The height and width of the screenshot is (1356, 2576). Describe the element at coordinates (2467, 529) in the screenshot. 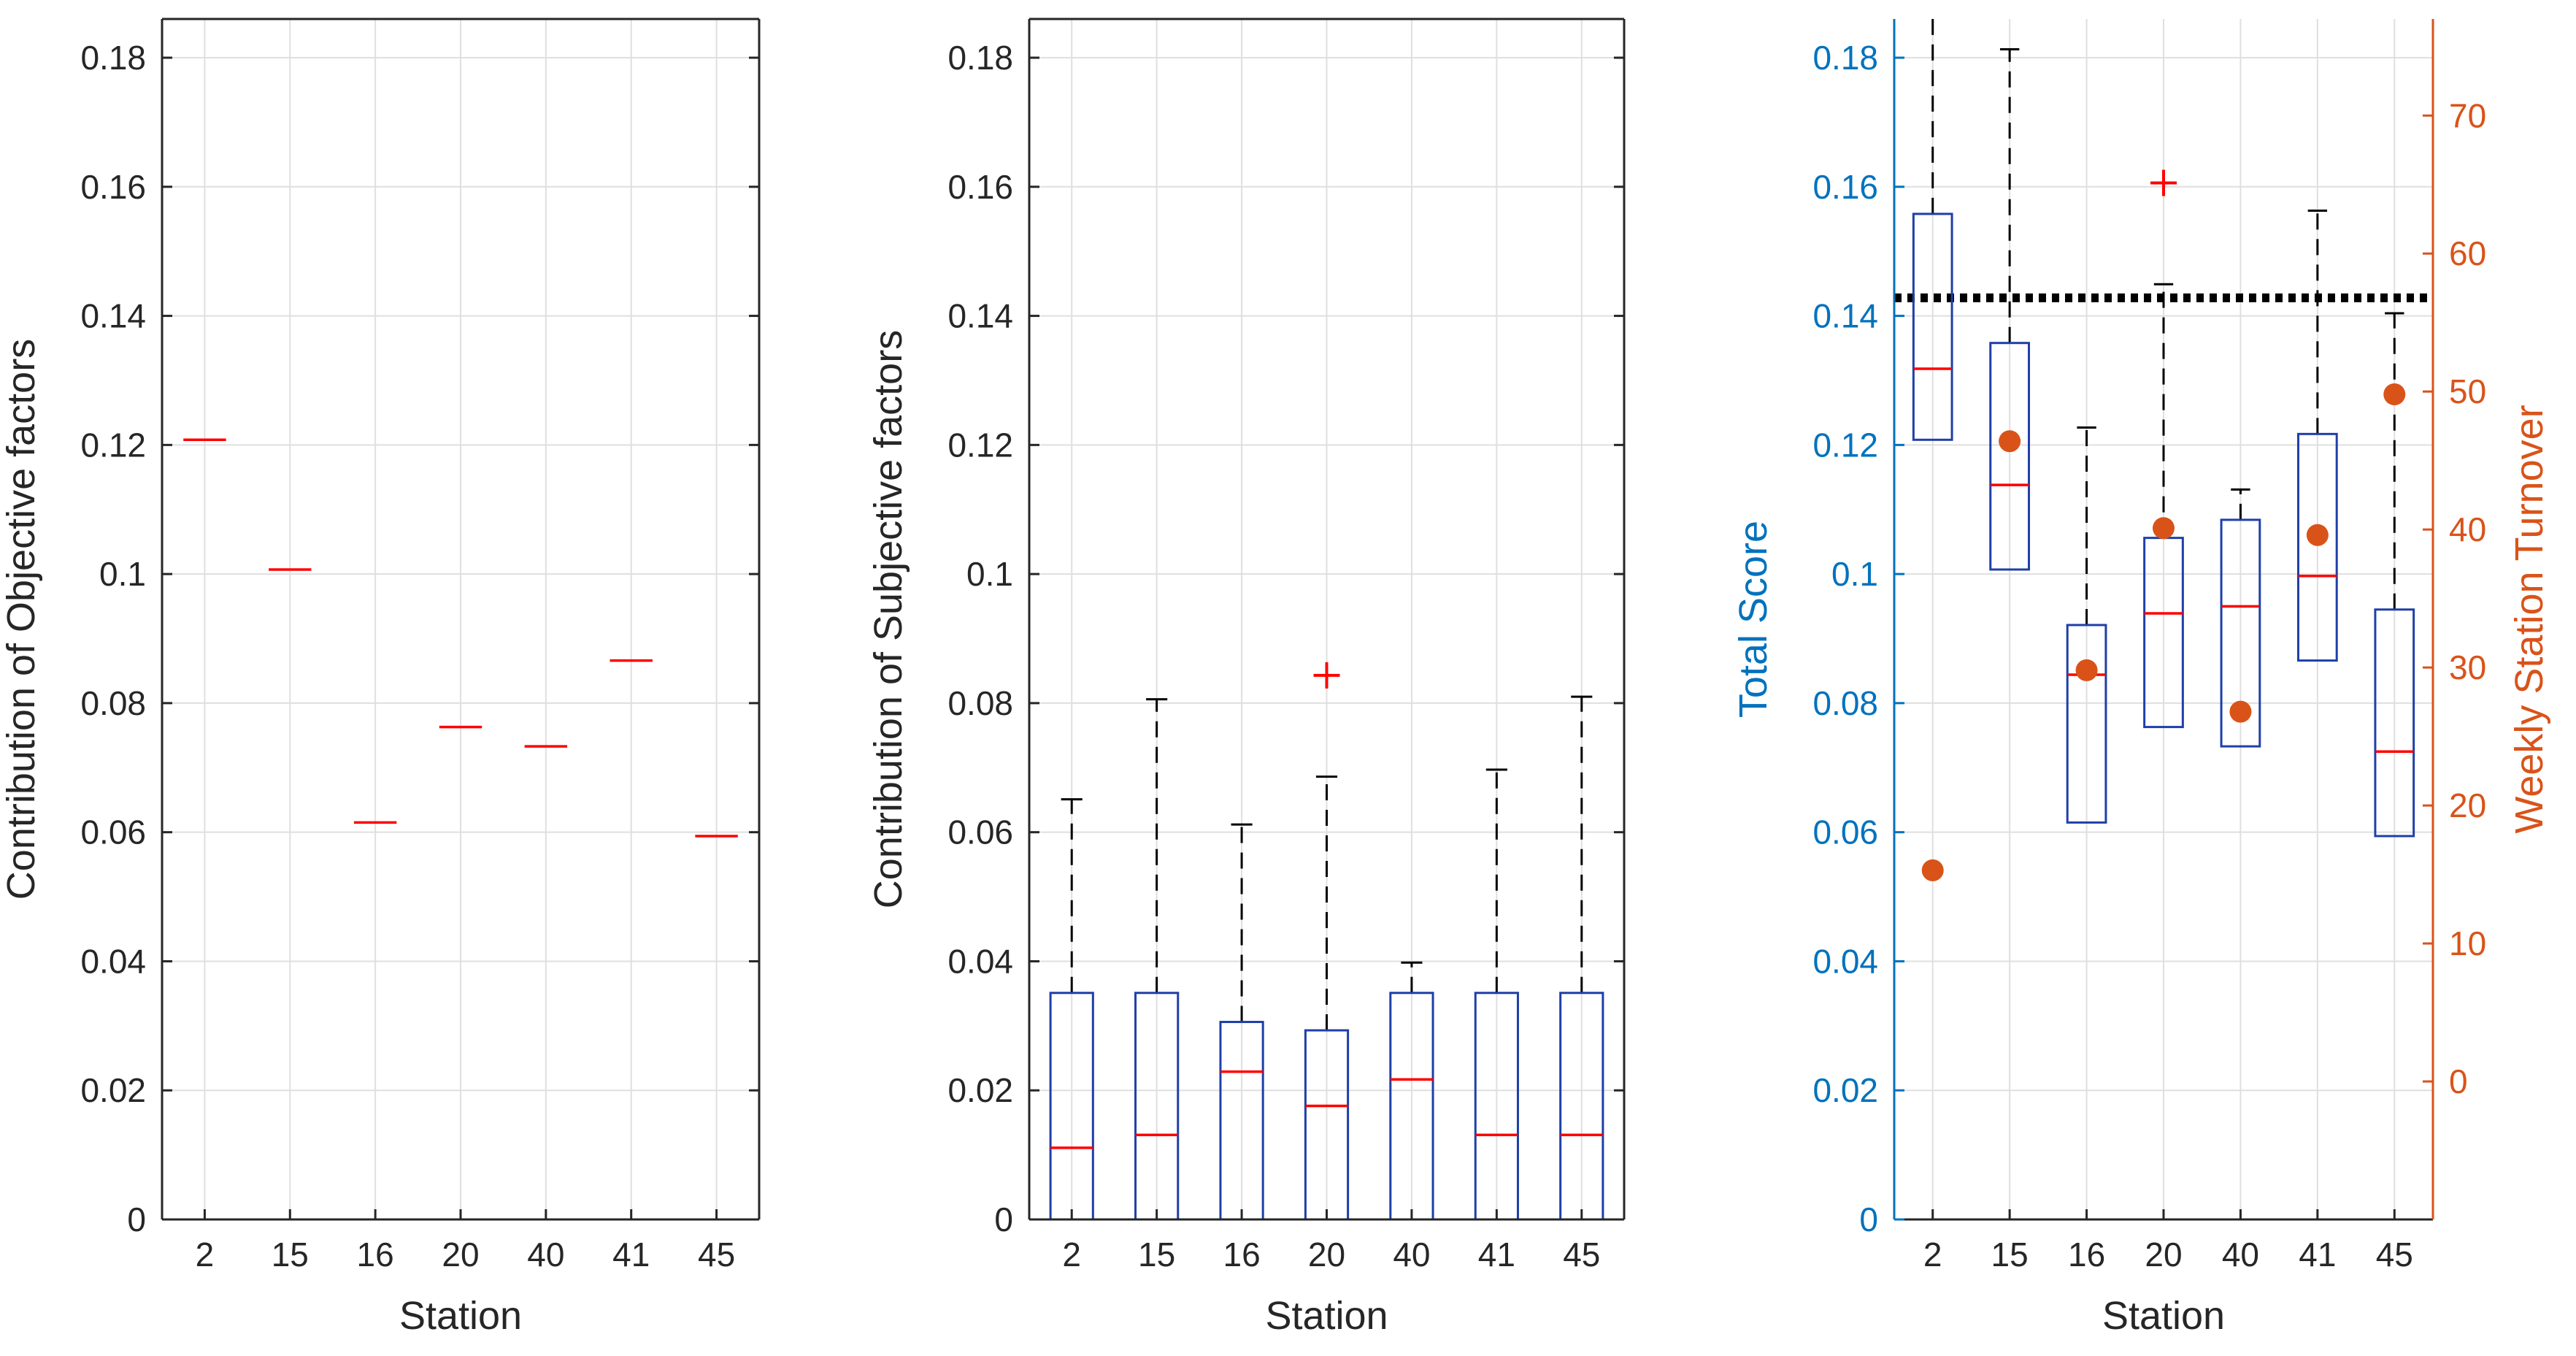

I see `y-tick-label-right: 40` at that location.